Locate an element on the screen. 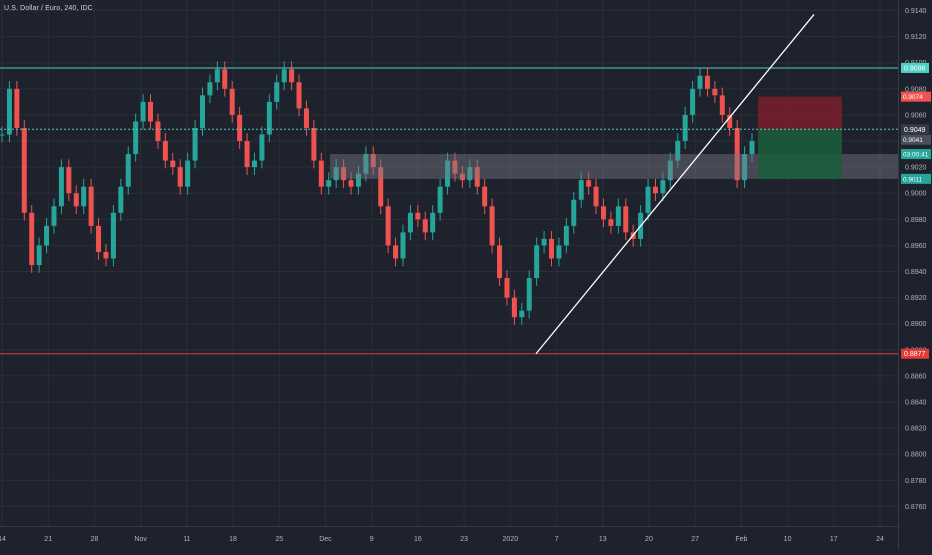  time-tick-label: Dec is located at coordinates (325, 539).